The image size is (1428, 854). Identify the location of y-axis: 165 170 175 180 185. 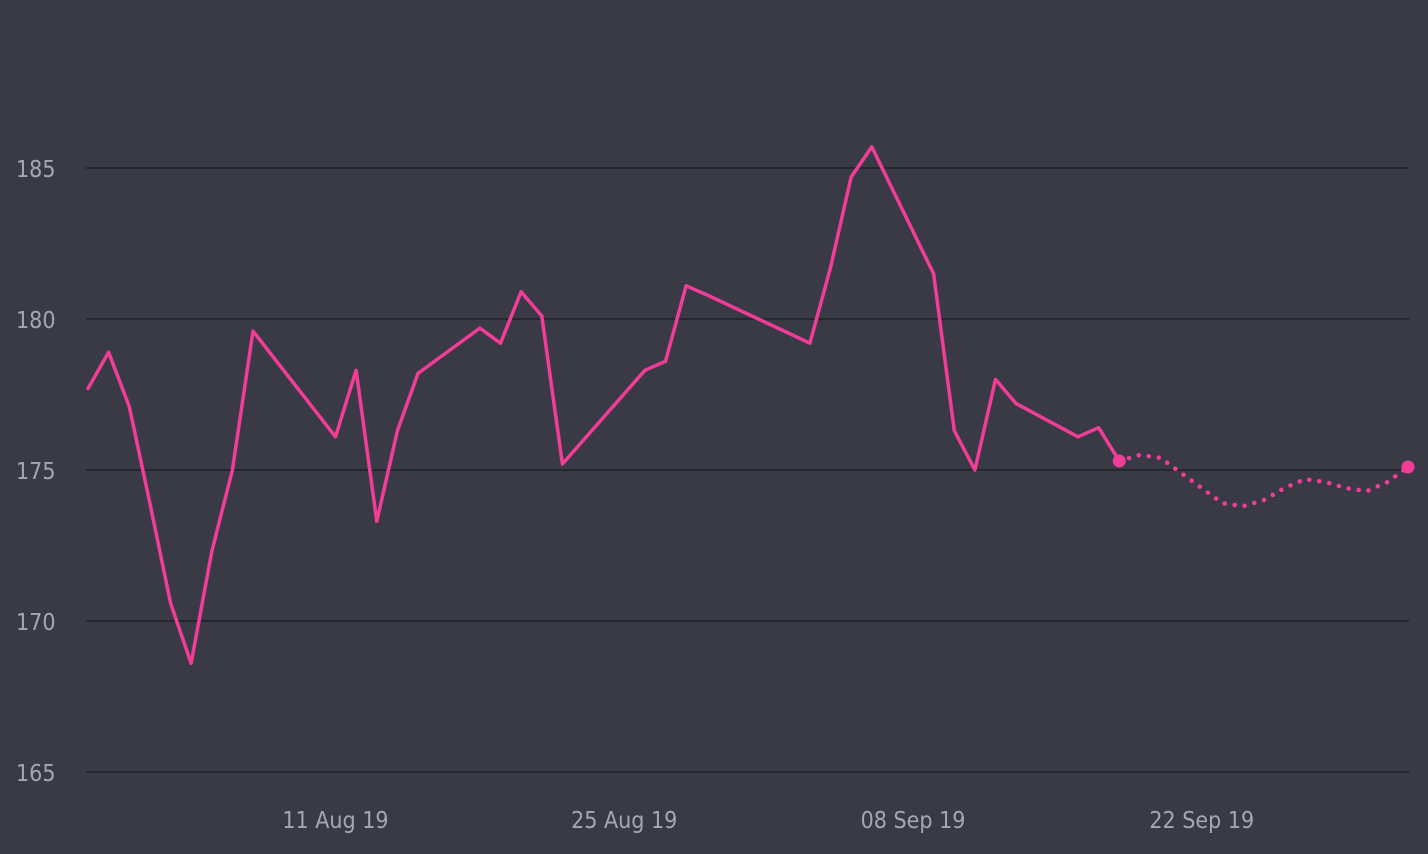
(36, 472).